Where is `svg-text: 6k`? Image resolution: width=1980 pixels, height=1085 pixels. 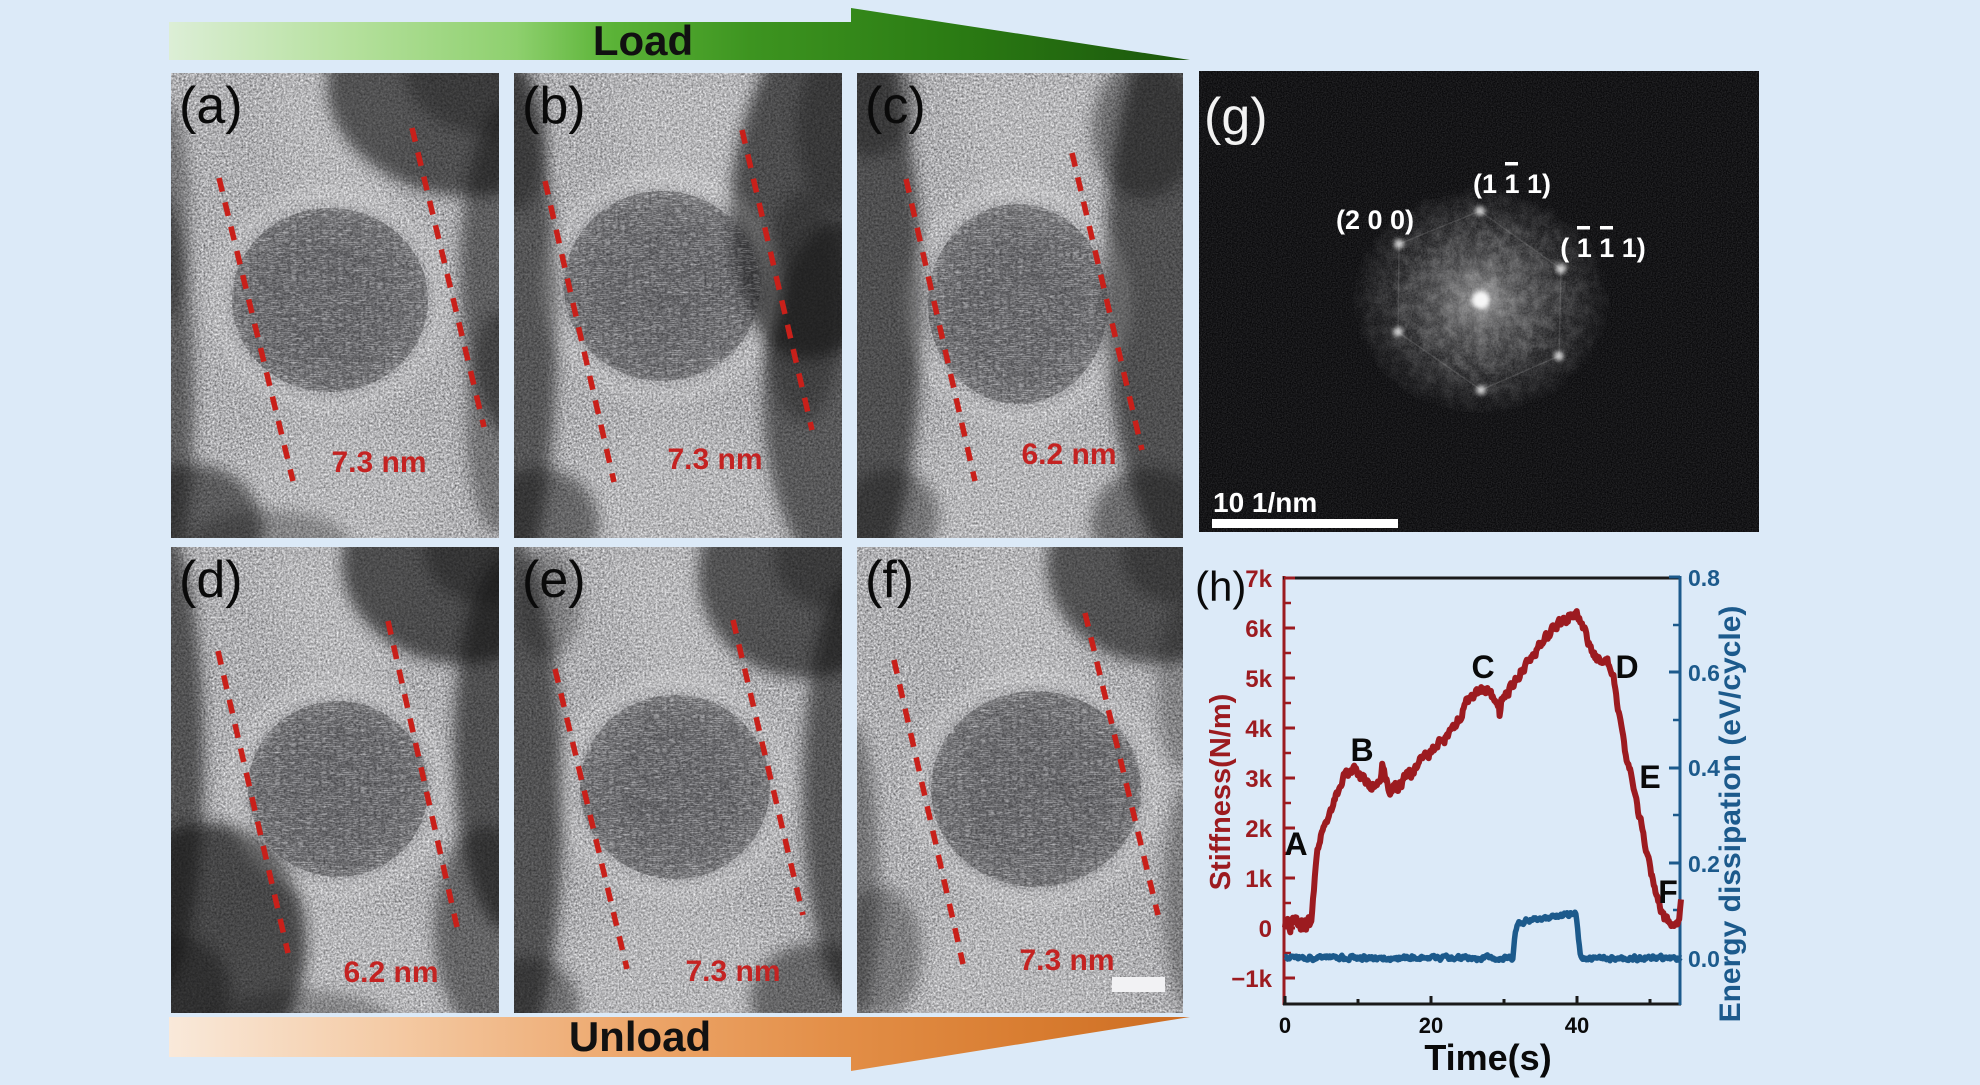
svg-text: 6k is located at coordinates (1258, 629).